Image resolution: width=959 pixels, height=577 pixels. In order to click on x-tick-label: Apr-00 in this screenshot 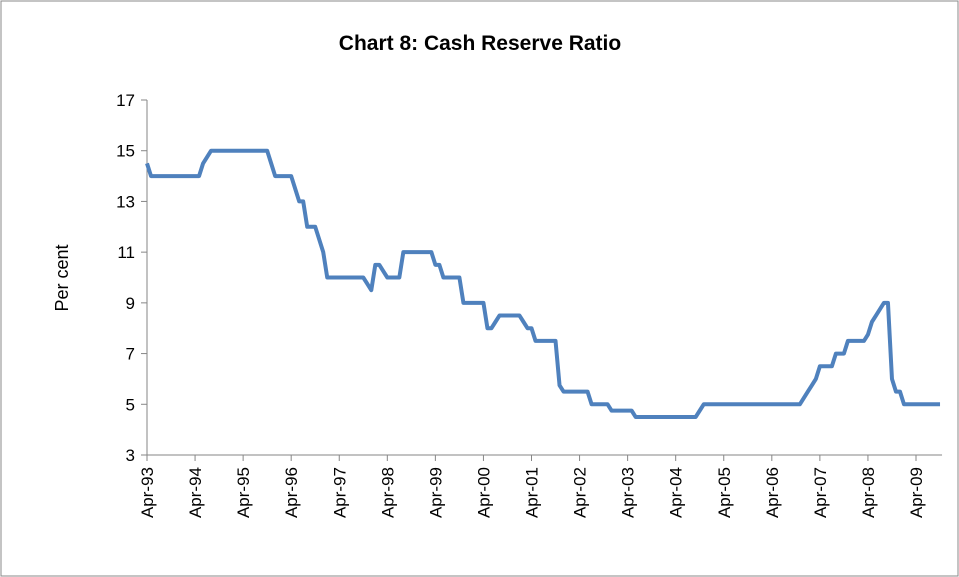, I will do `click(483, 492)`.